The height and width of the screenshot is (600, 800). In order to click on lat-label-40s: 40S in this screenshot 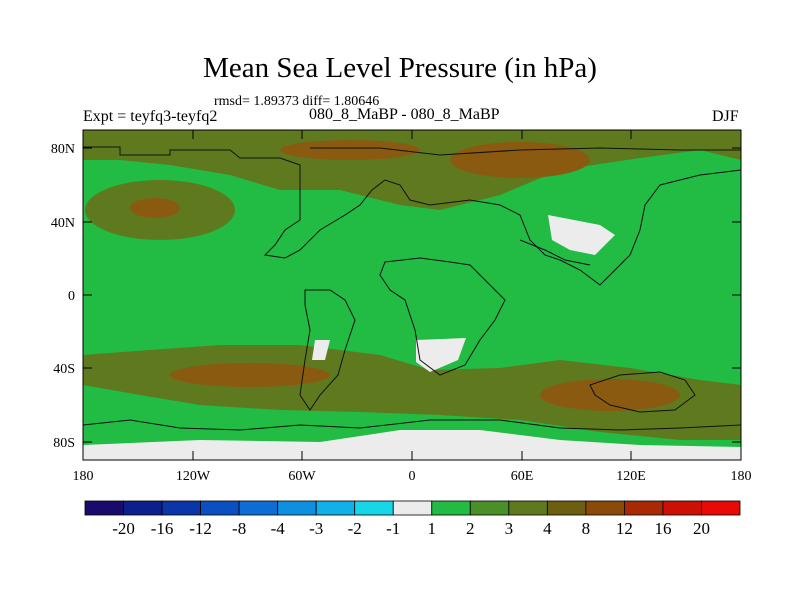, I will do `click(64, 369)`.